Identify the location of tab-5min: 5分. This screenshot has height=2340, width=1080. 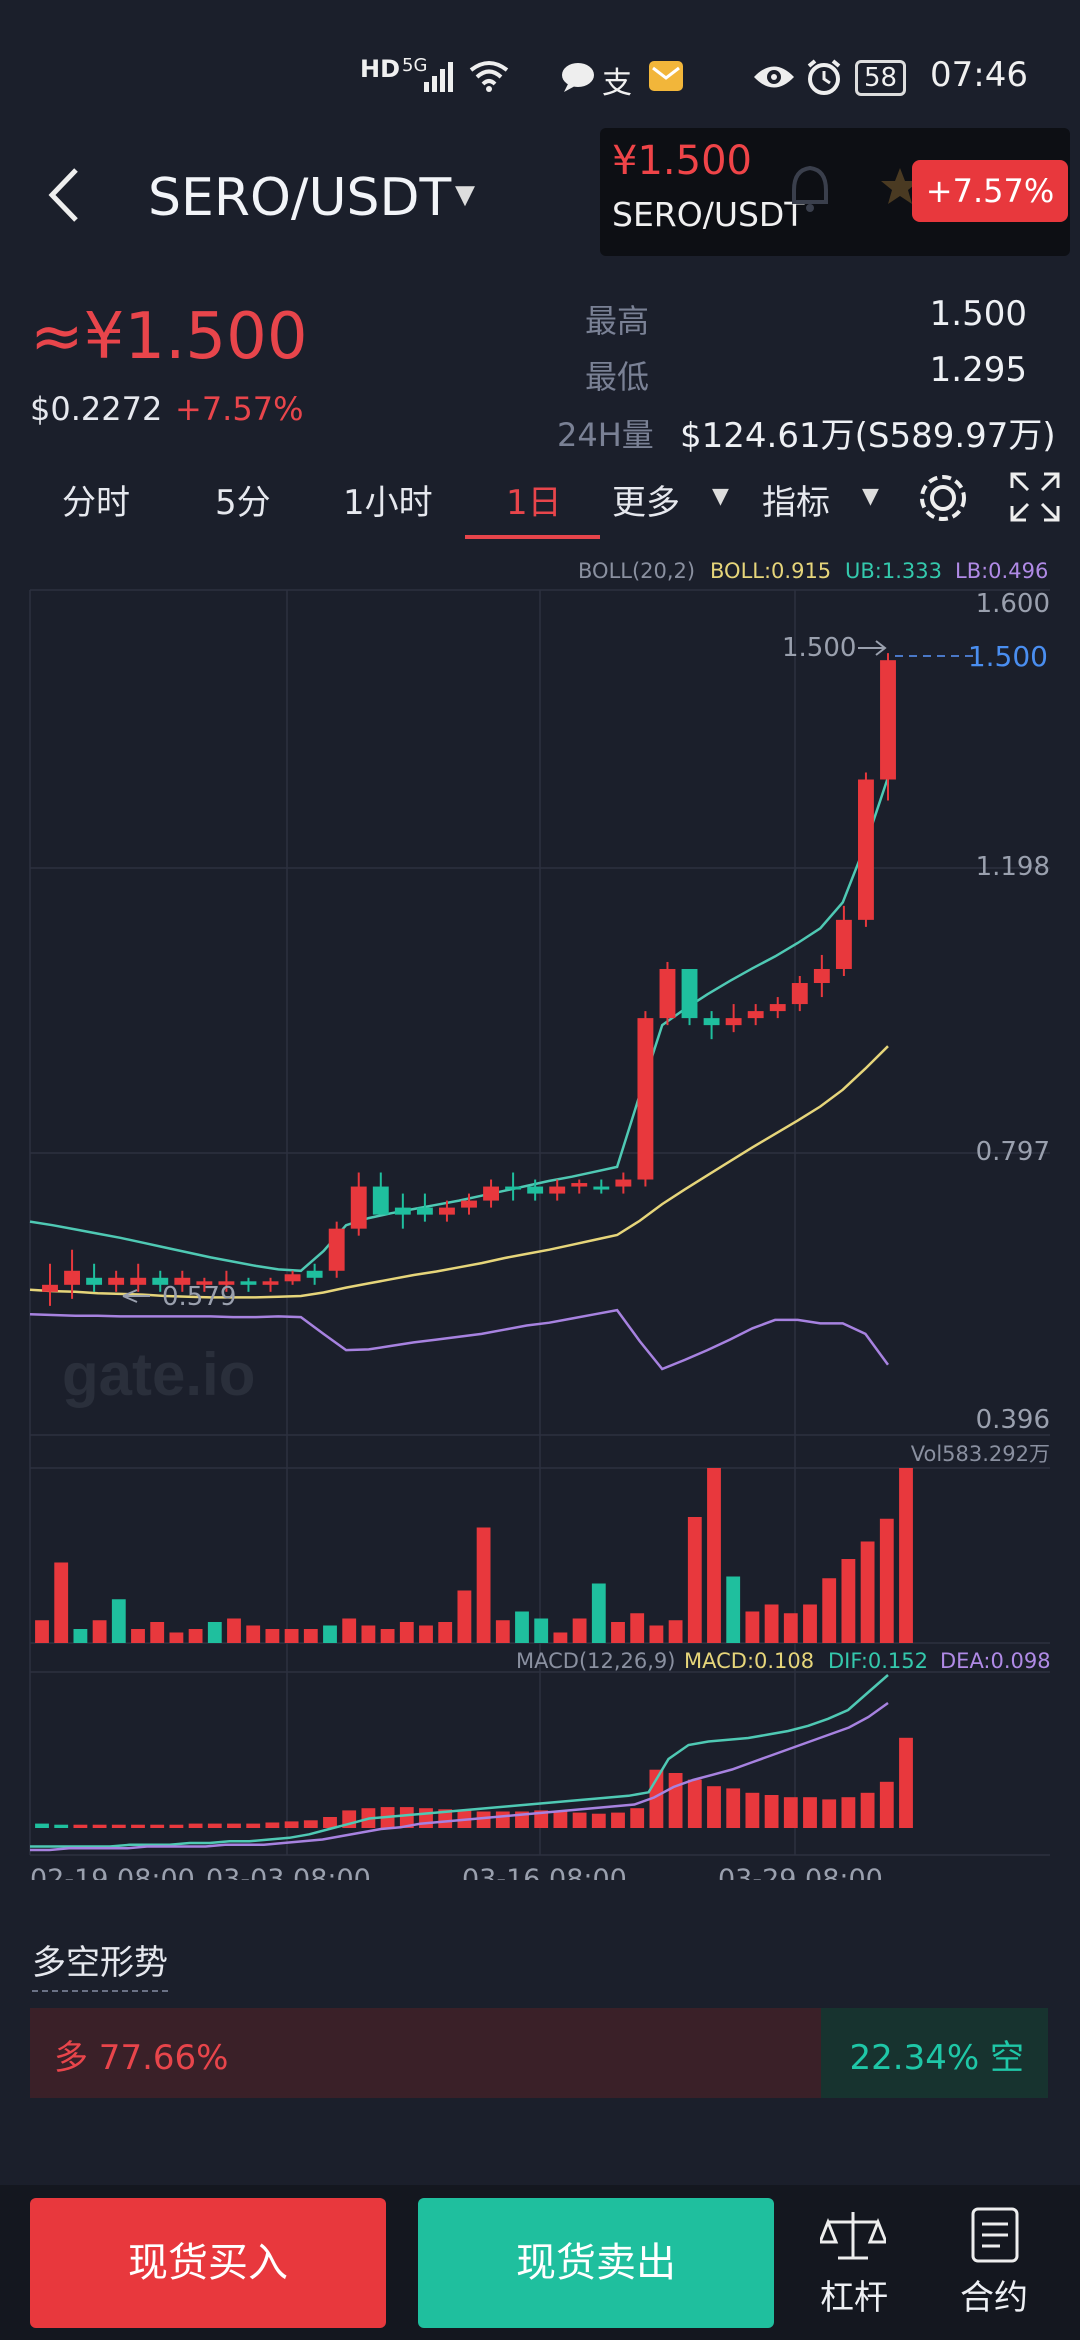
(243, 503).